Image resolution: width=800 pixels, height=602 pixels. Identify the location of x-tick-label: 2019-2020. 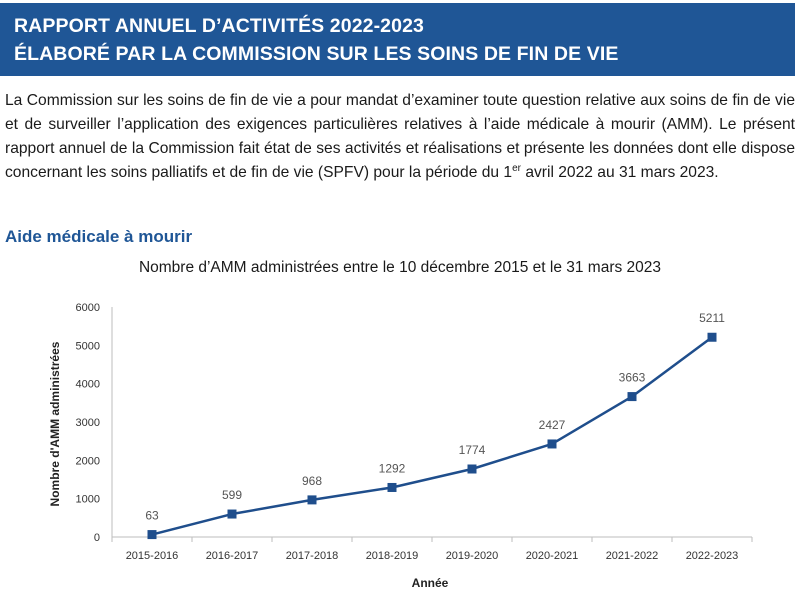
(472, 556).